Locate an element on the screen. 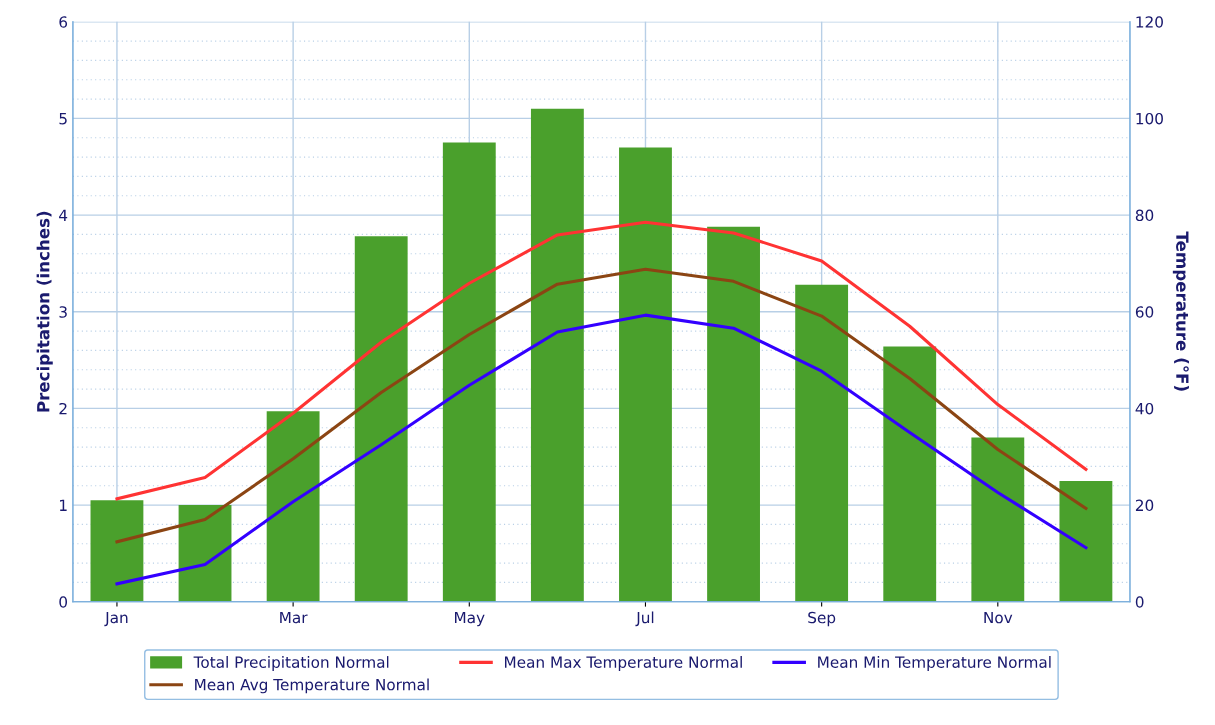 The width and height of the screenshot is (1215, 725). x-tick-label: Mar is located at coordinates (294, 617).